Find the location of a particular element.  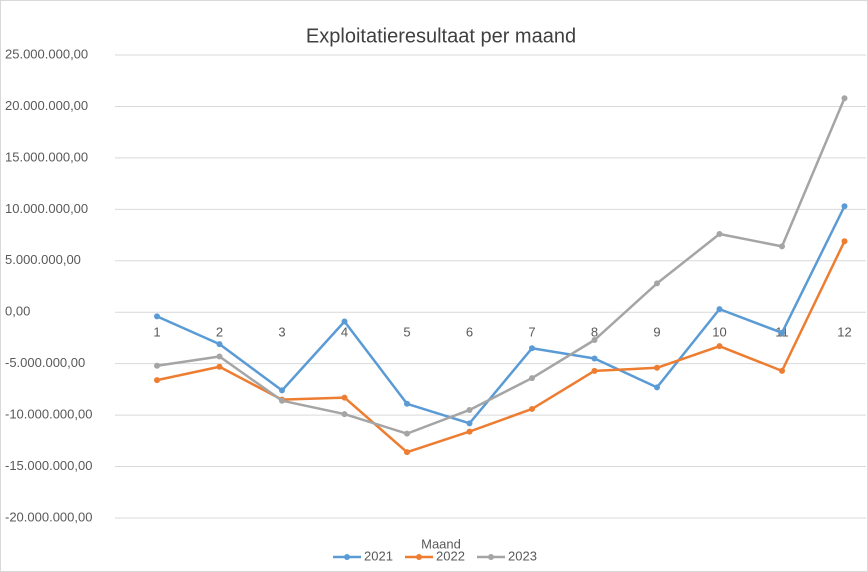

x-tick-label: 10 is located at coordinates (719, 332).